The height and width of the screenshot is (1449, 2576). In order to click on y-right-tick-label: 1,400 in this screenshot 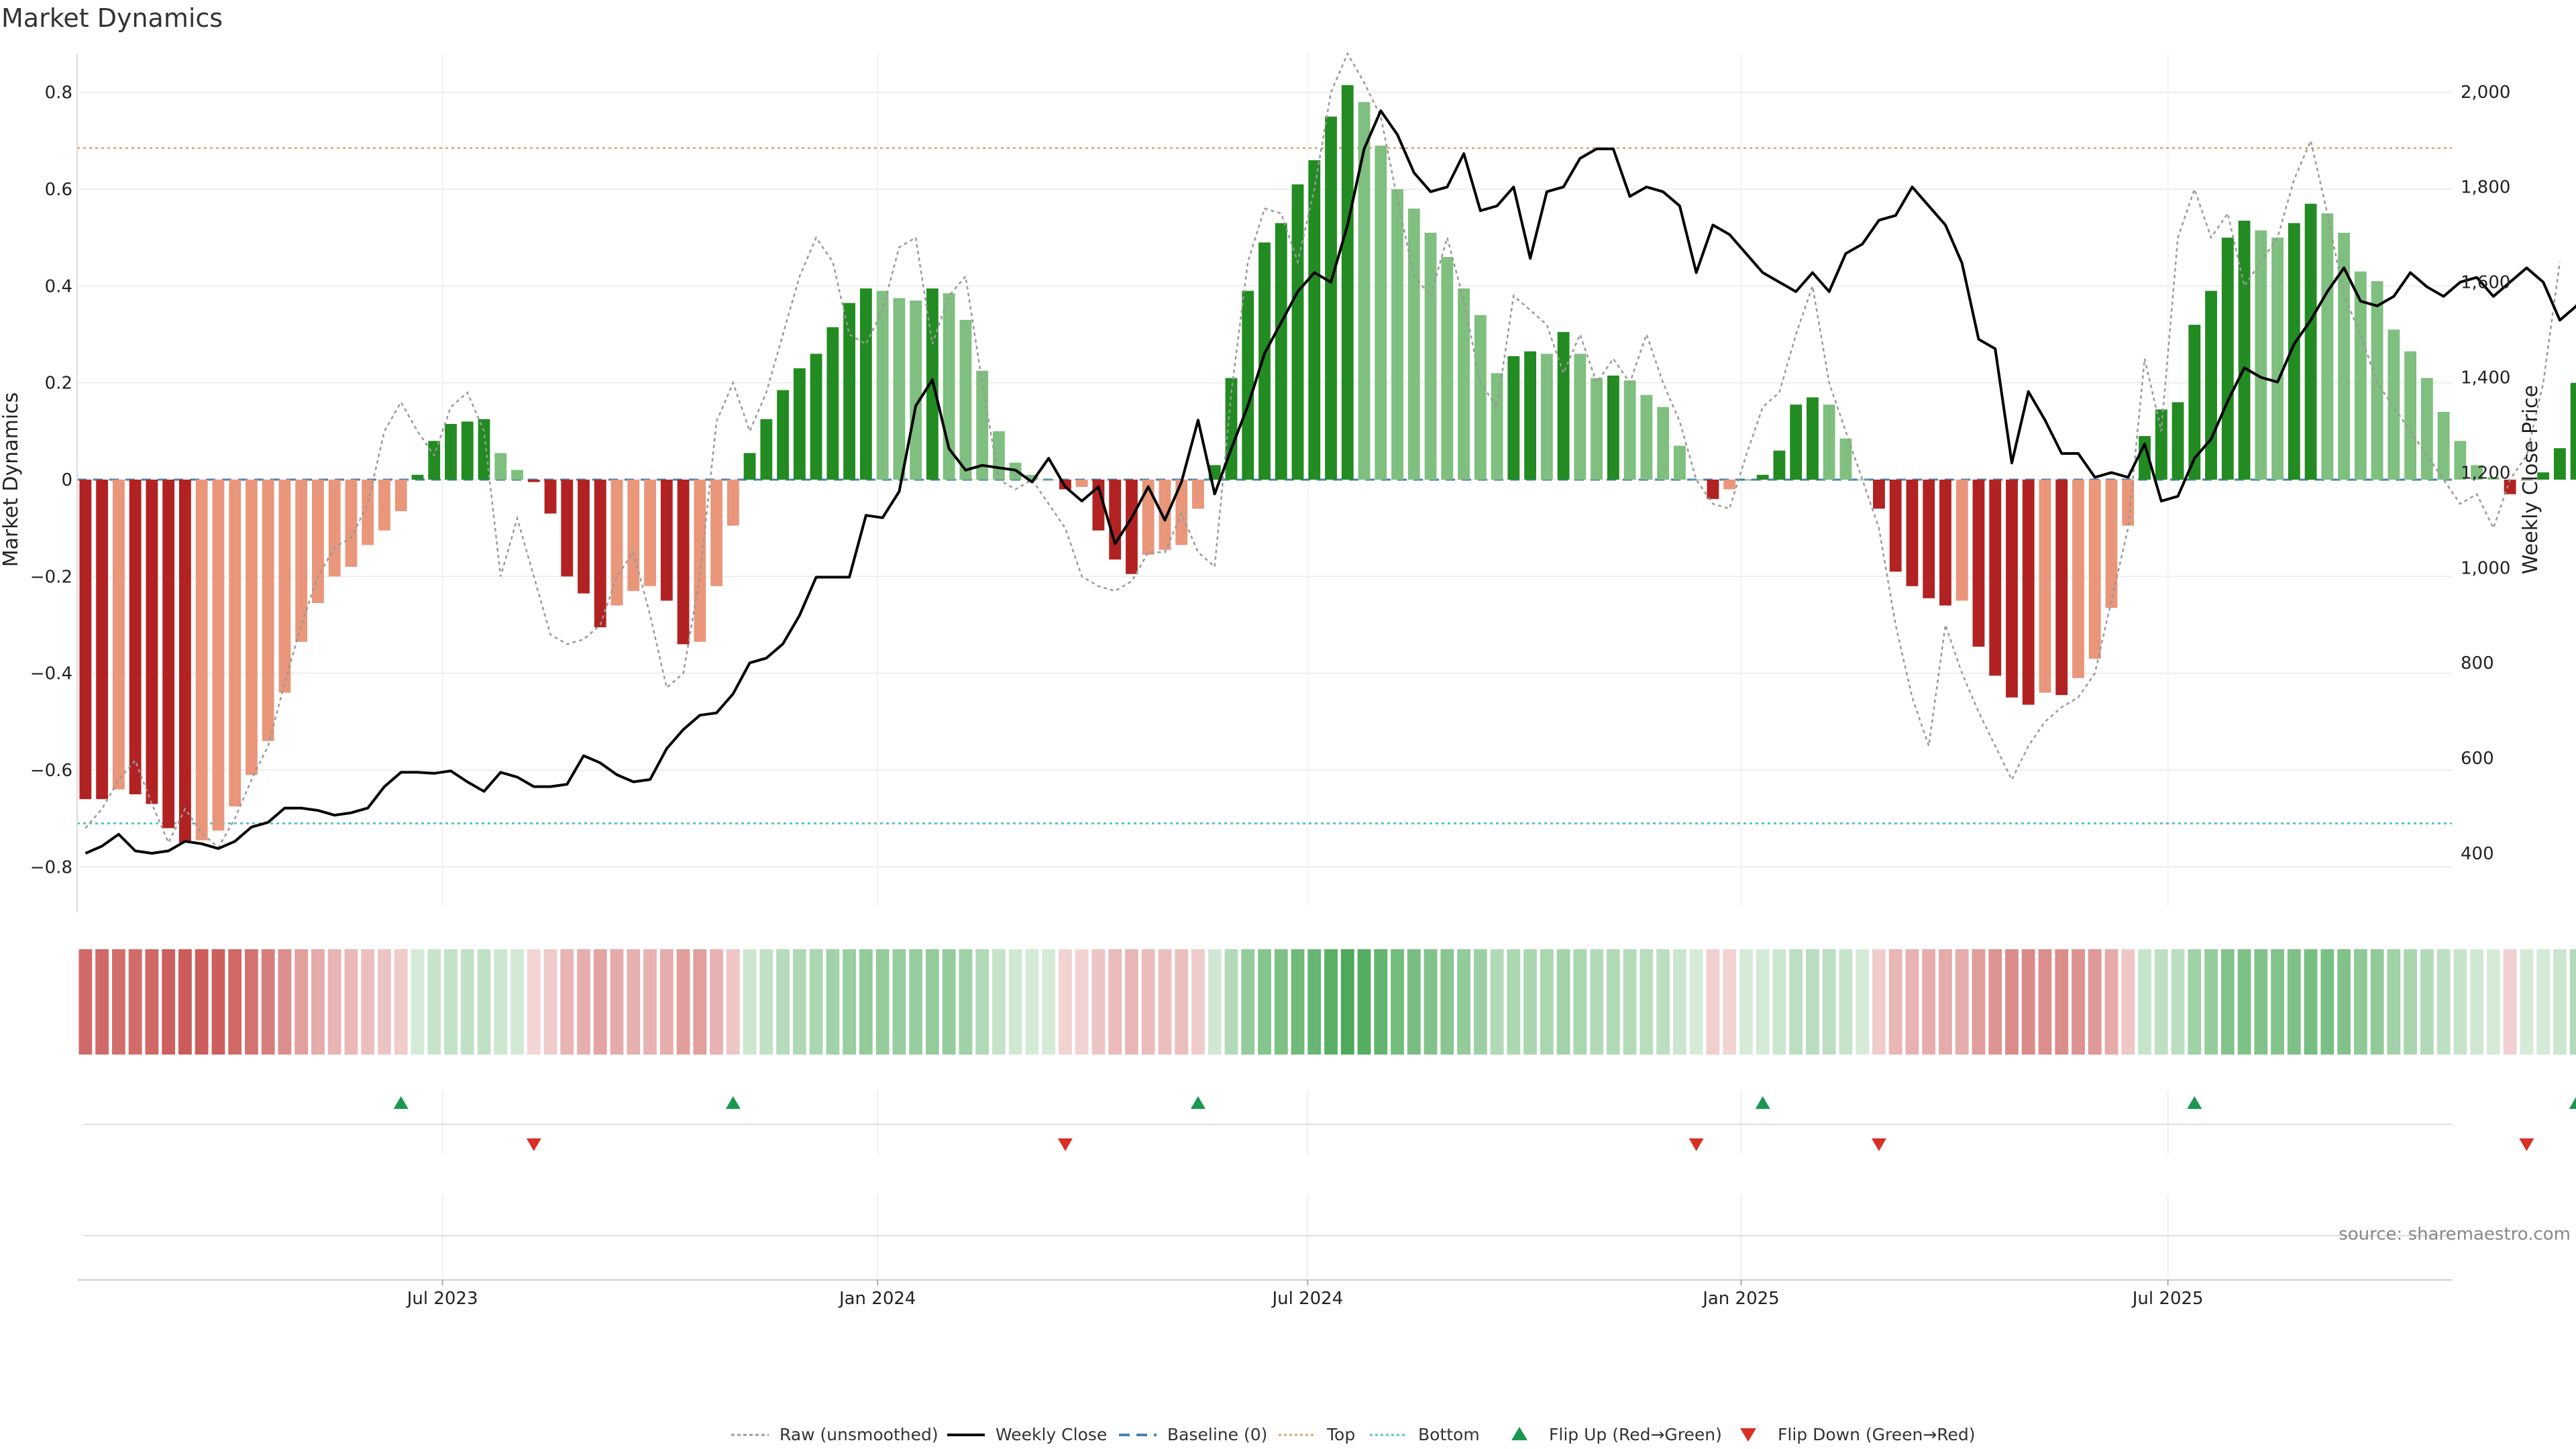, I will do `click(2485, 378)`.